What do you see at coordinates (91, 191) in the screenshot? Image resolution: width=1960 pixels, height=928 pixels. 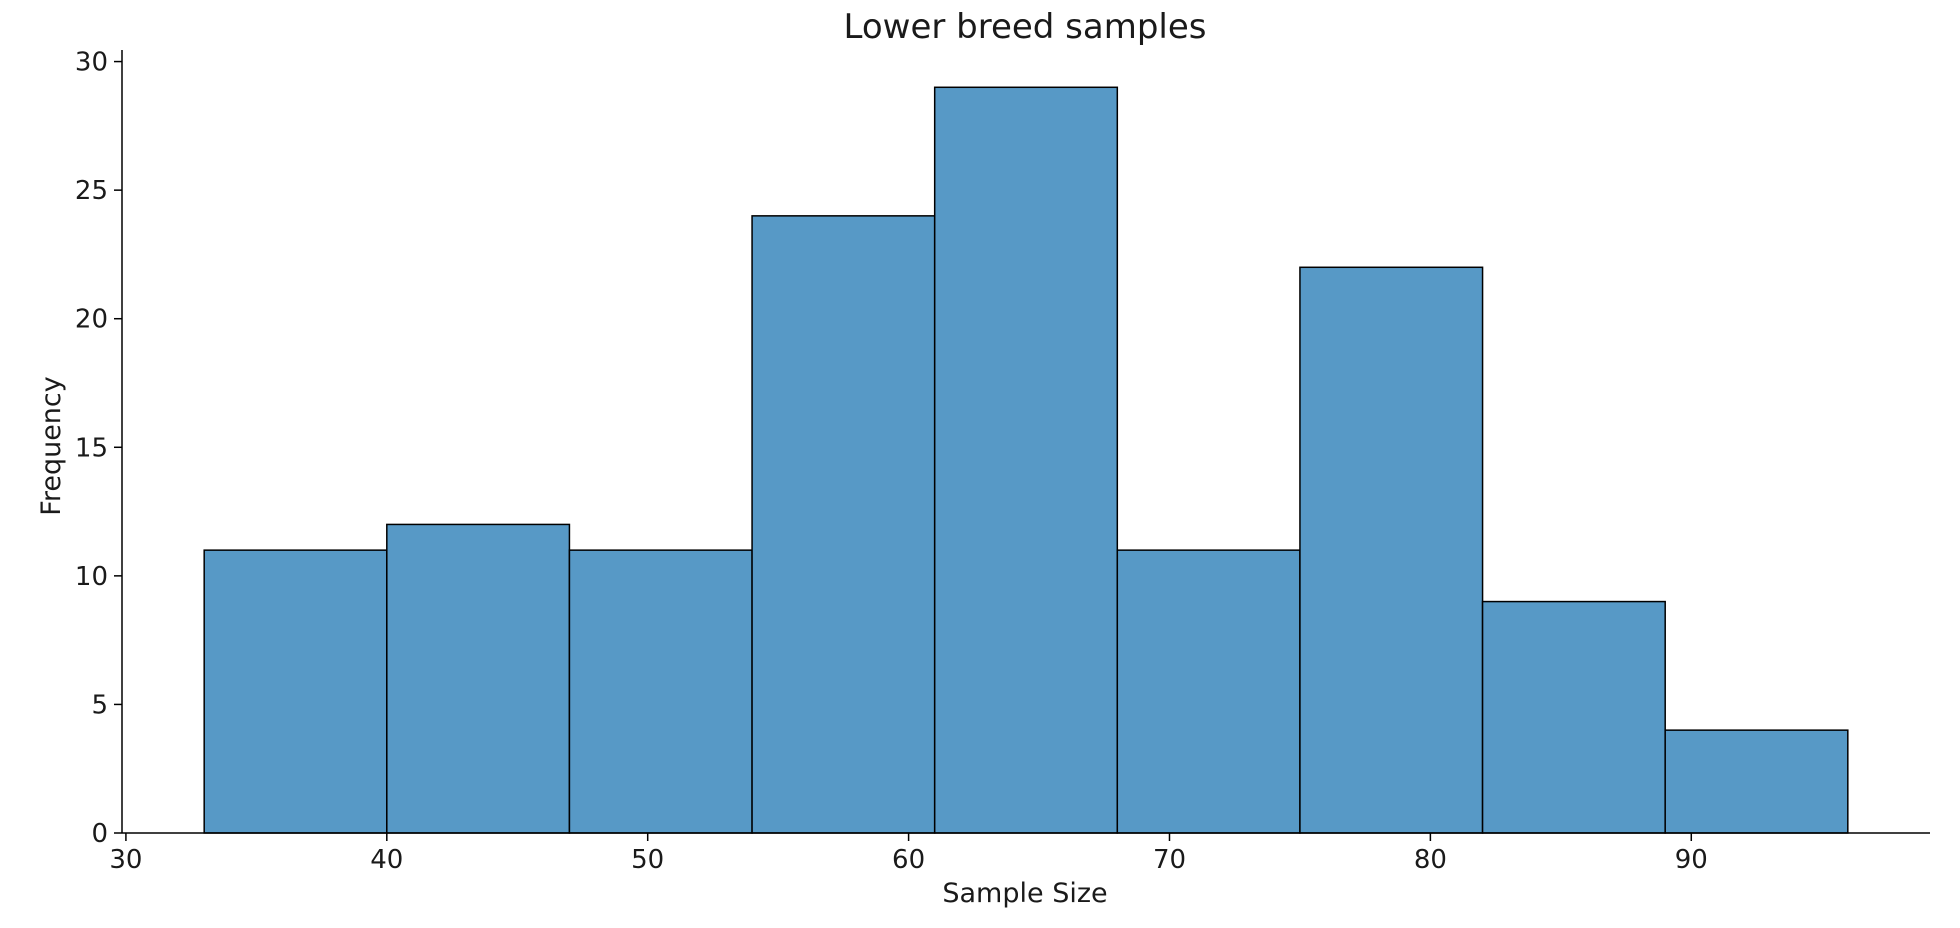 I see `y-tick-label: 25` at bounding box center [91, 191].